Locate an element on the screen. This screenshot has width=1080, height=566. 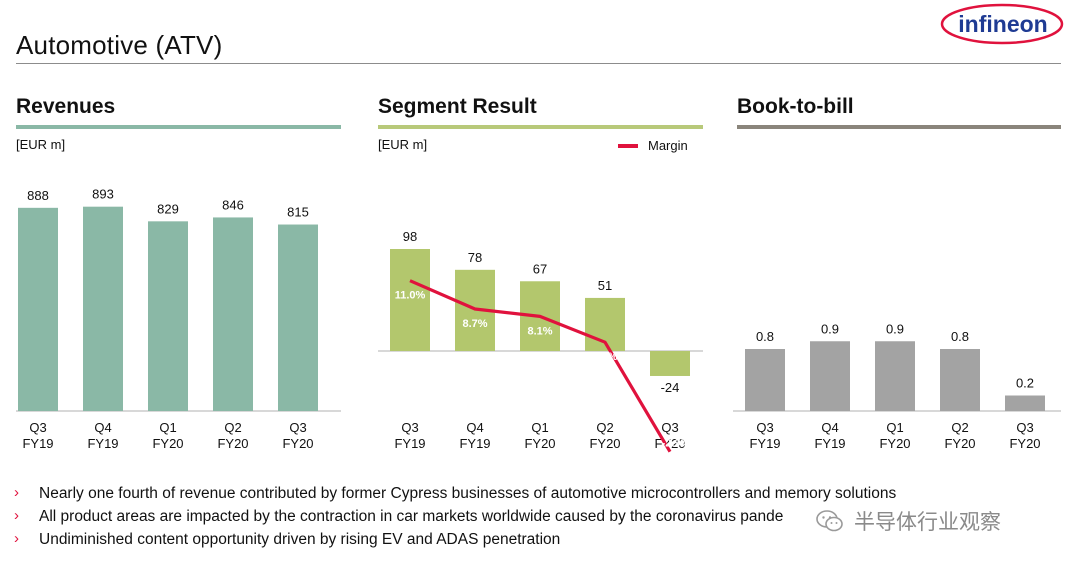
btb-category-label: Q1 is located at coordinates (894, 427).